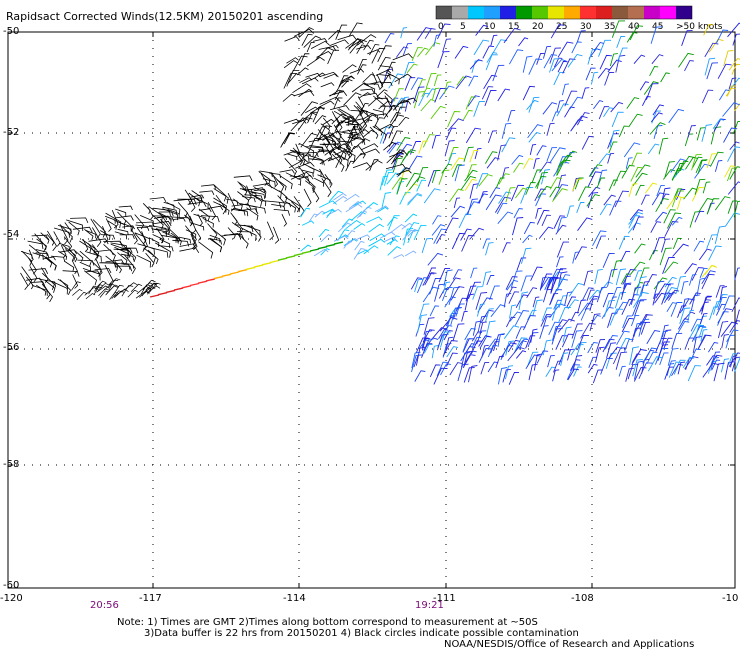  I want to click on lon-label-111: -111, so click(444, 598).